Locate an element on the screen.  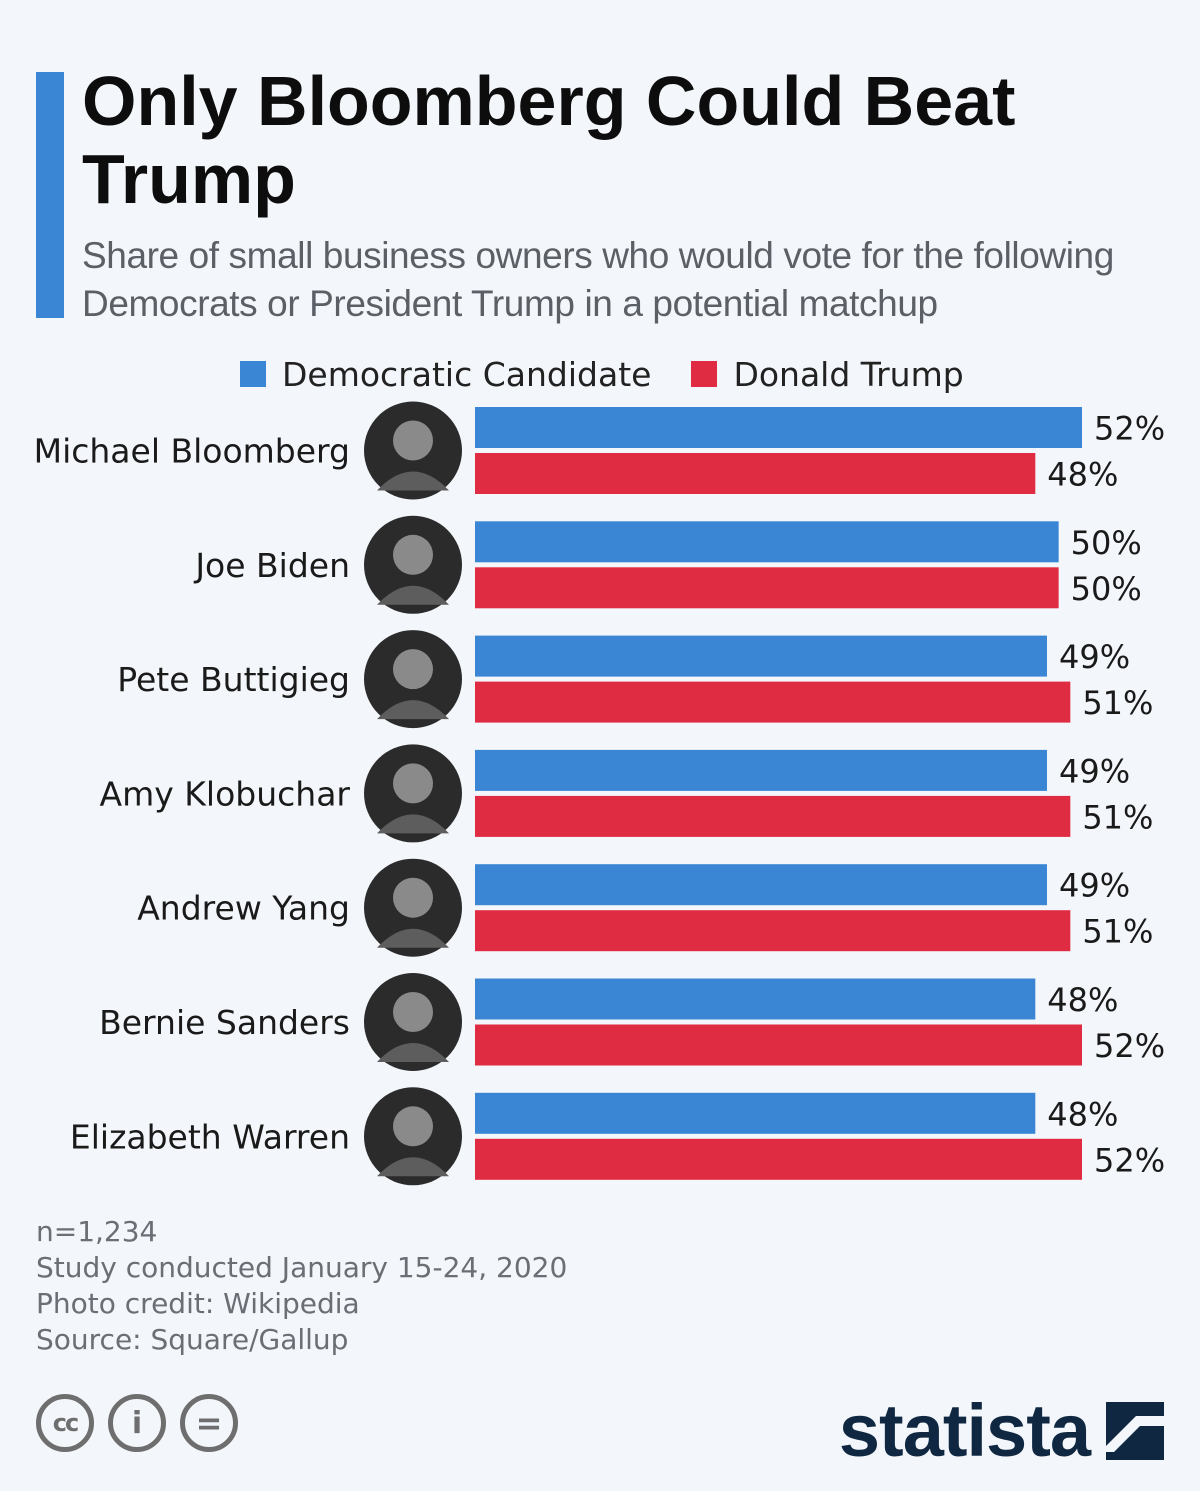
license-icons: cc i = is located at coordinates (144, 1423).